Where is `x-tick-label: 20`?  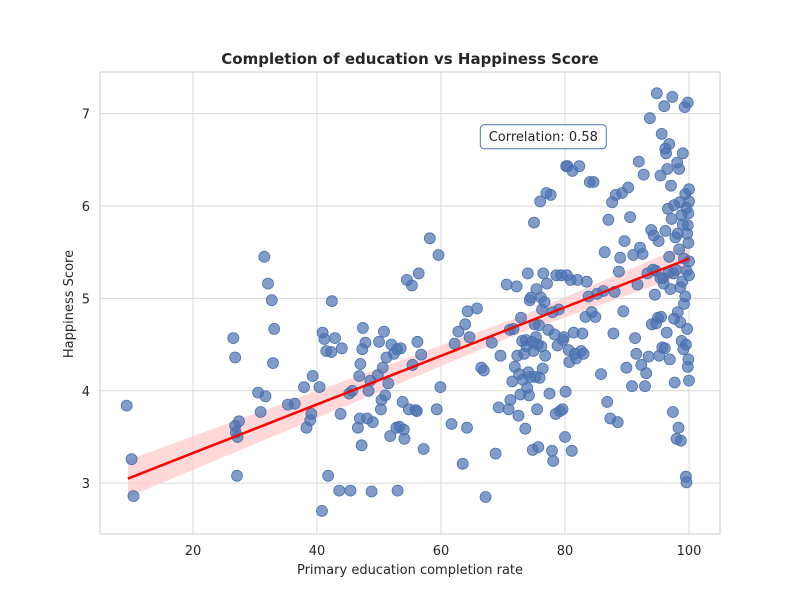
x-tick-label: 20 is located at coordinates (193, 551).